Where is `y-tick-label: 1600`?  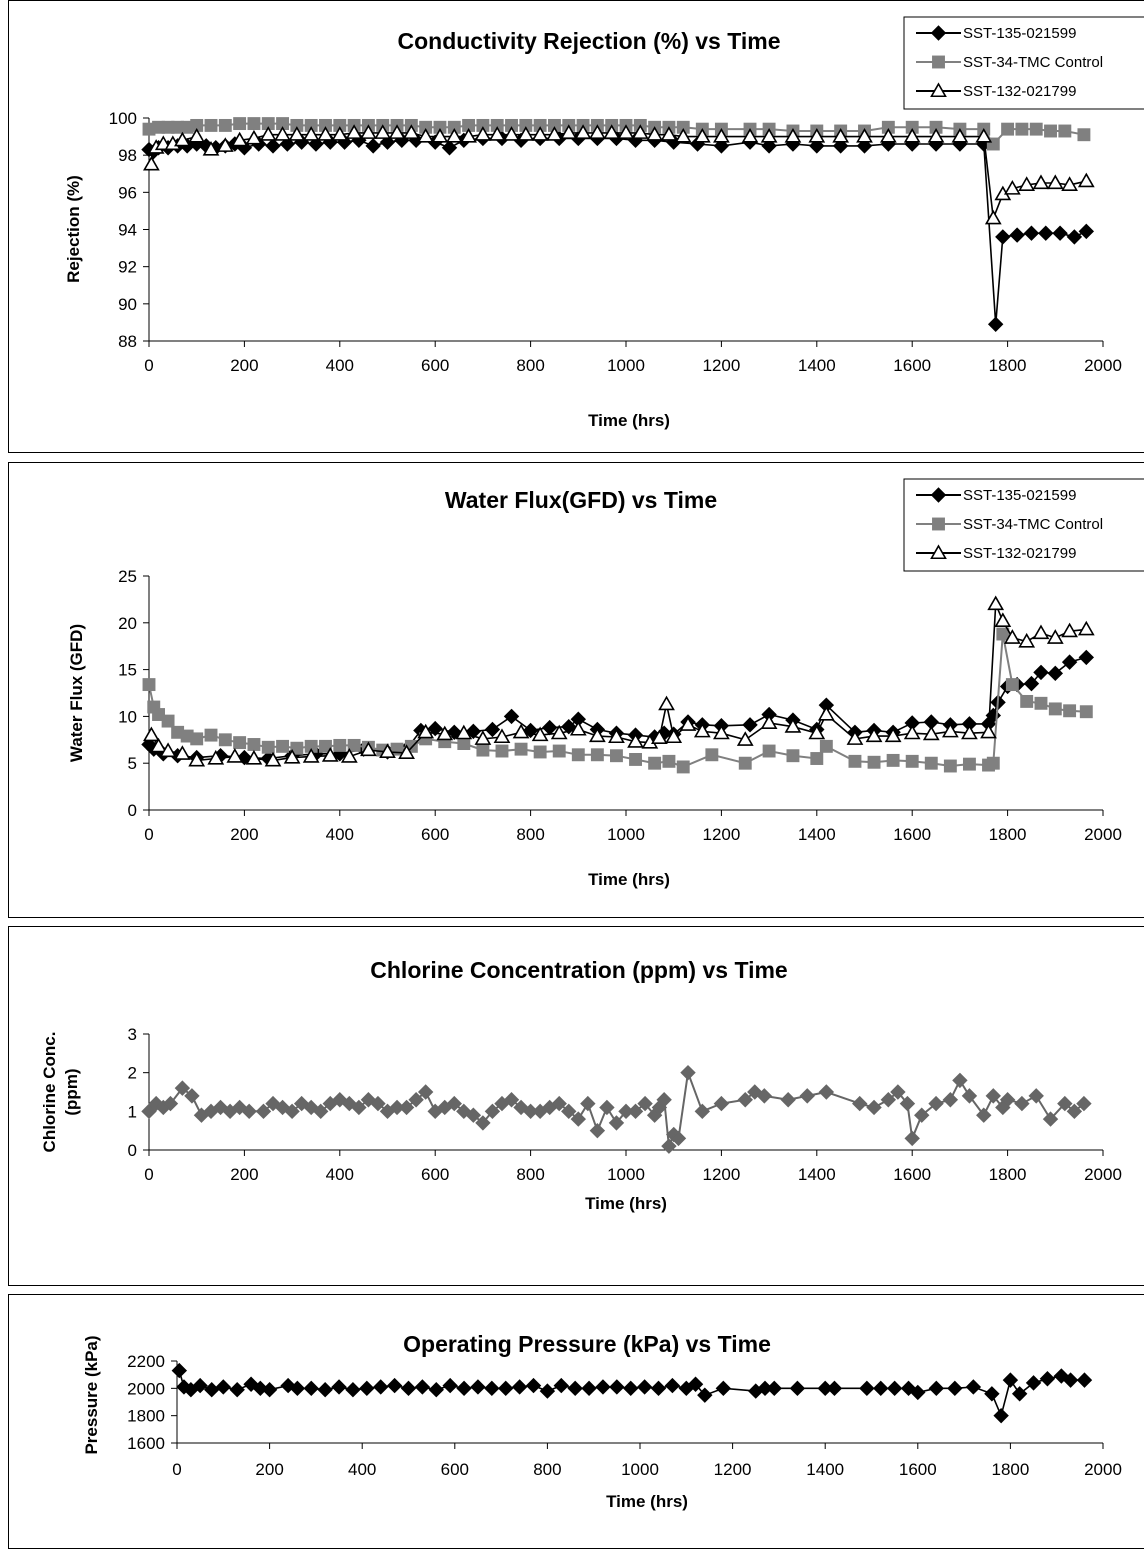
y-tick-label: 1600 is located at coordinates (146, 1443).